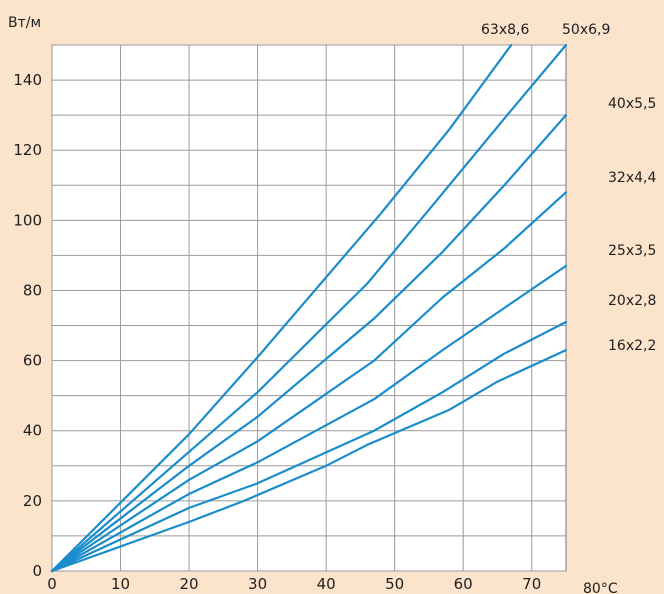  Describe the element at coordinates (27, 220) in the screenshot. I see `y-tick-label: 100` at that location.